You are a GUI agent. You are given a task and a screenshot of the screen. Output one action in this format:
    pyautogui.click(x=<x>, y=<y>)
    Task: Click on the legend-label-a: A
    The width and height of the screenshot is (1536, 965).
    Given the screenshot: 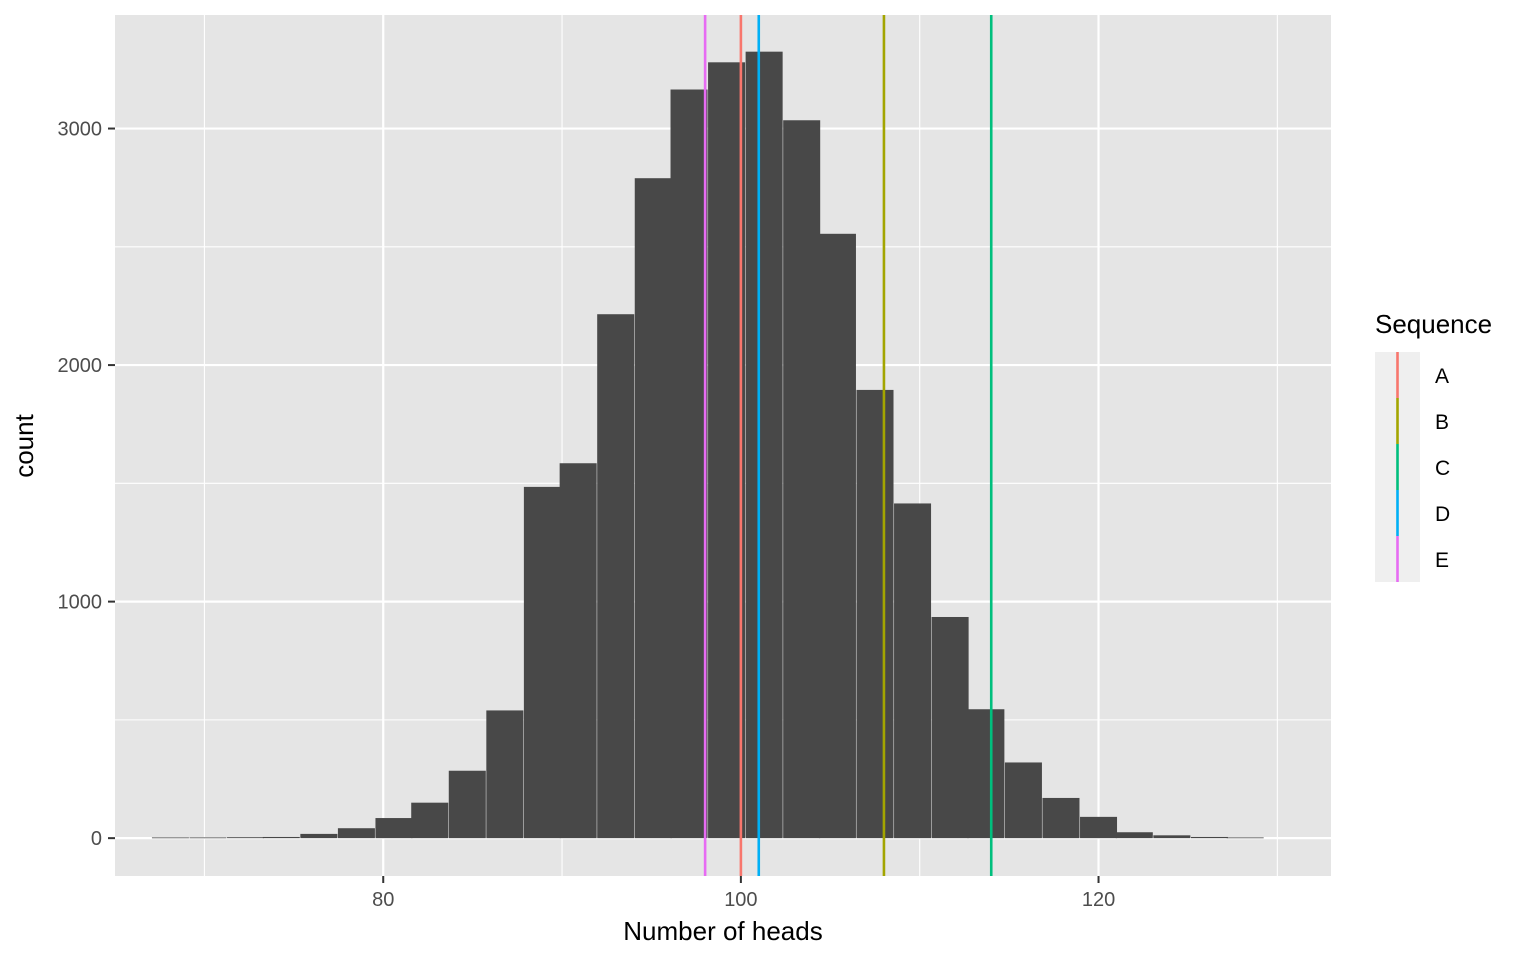 What is the action you would take?
    pyautogui.click(x=1442, y=376)
    